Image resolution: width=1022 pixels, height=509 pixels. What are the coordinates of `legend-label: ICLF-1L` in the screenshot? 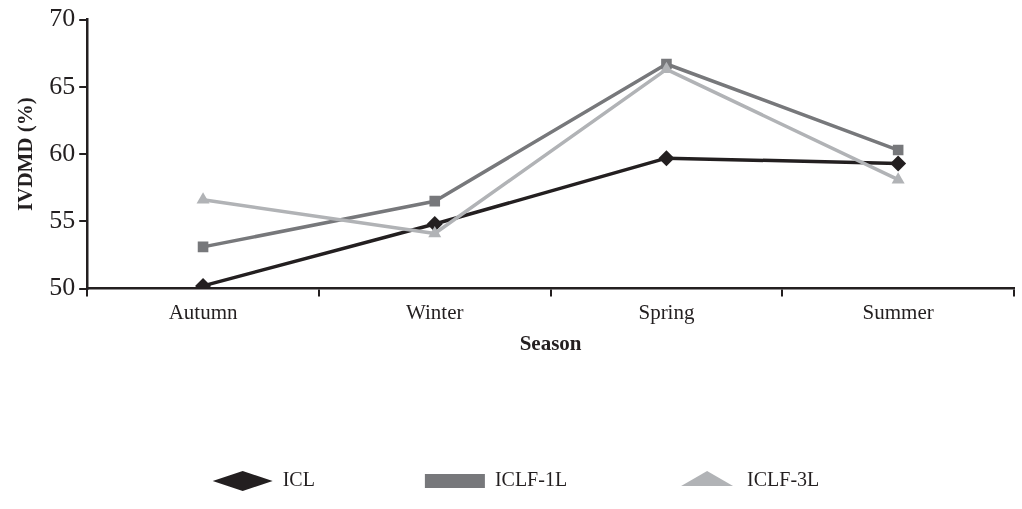 It's located at (531, 479).